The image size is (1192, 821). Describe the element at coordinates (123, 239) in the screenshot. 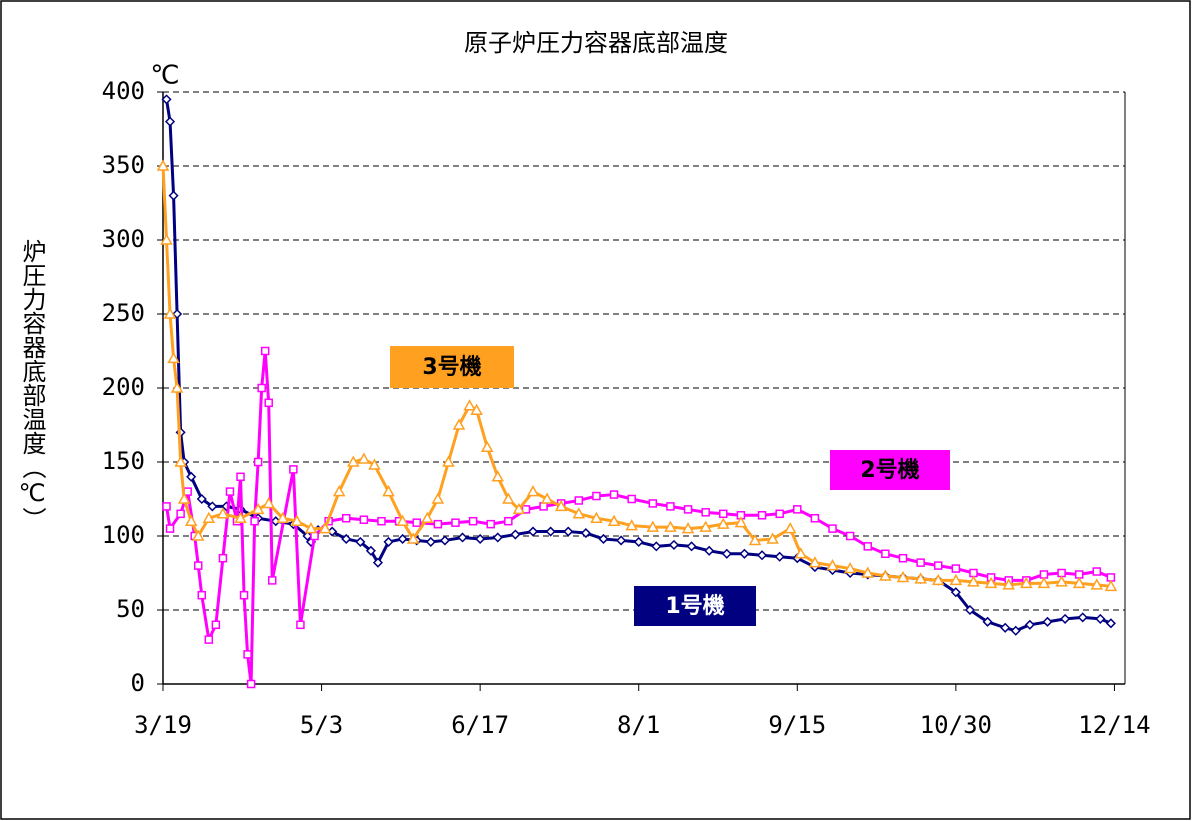

I see `y-tick-label: 300` at that location.